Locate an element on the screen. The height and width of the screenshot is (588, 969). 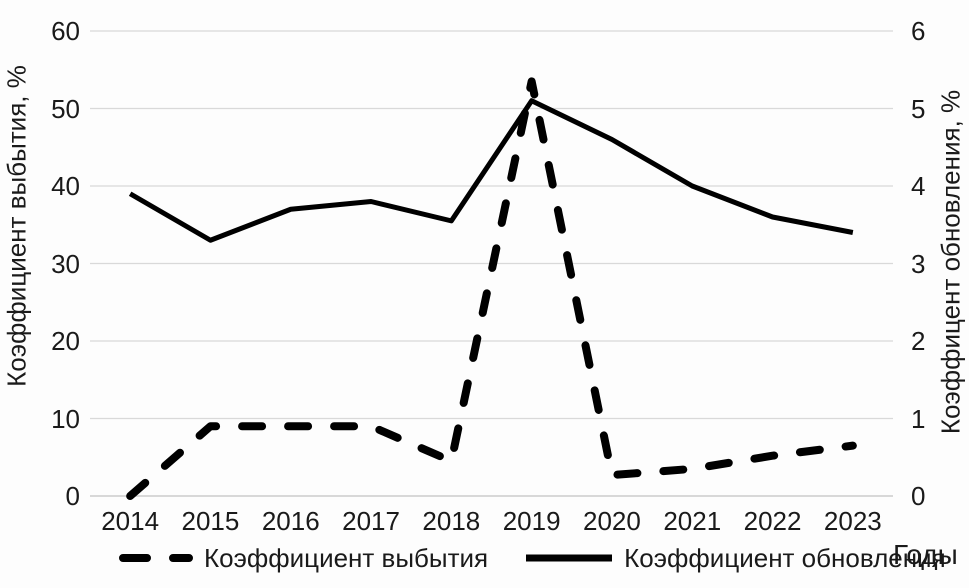
right-axis-tick-label: 1 is located at coordinates (918, 418).